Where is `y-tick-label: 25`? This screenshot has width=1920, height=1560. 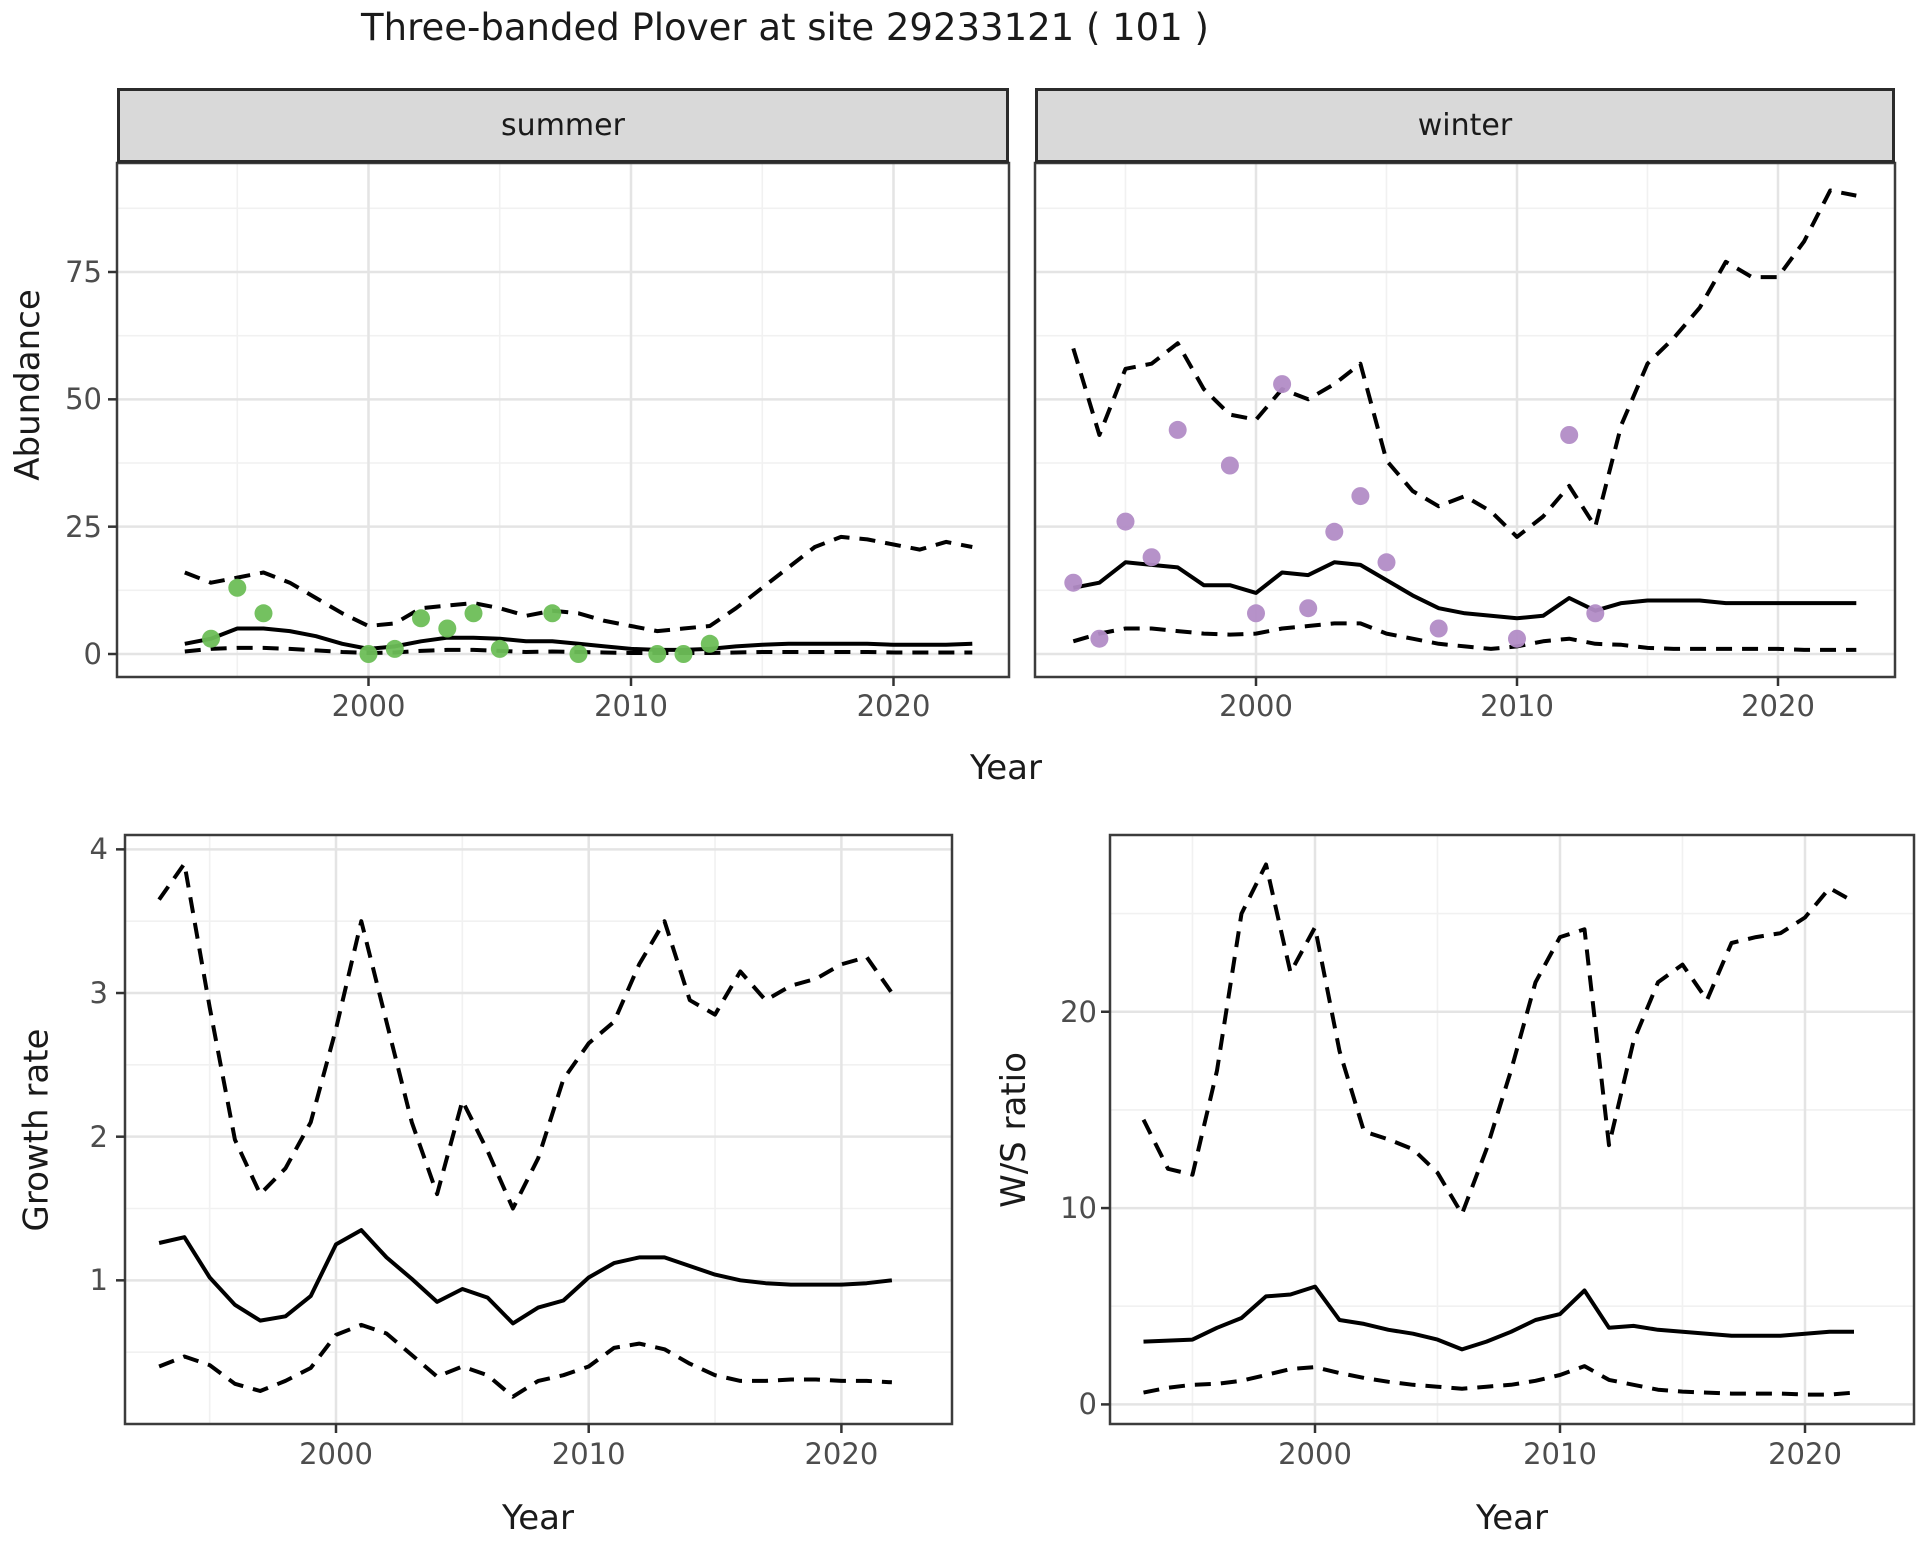 y-tick-label: 25 is located at coordinates (83, 526).